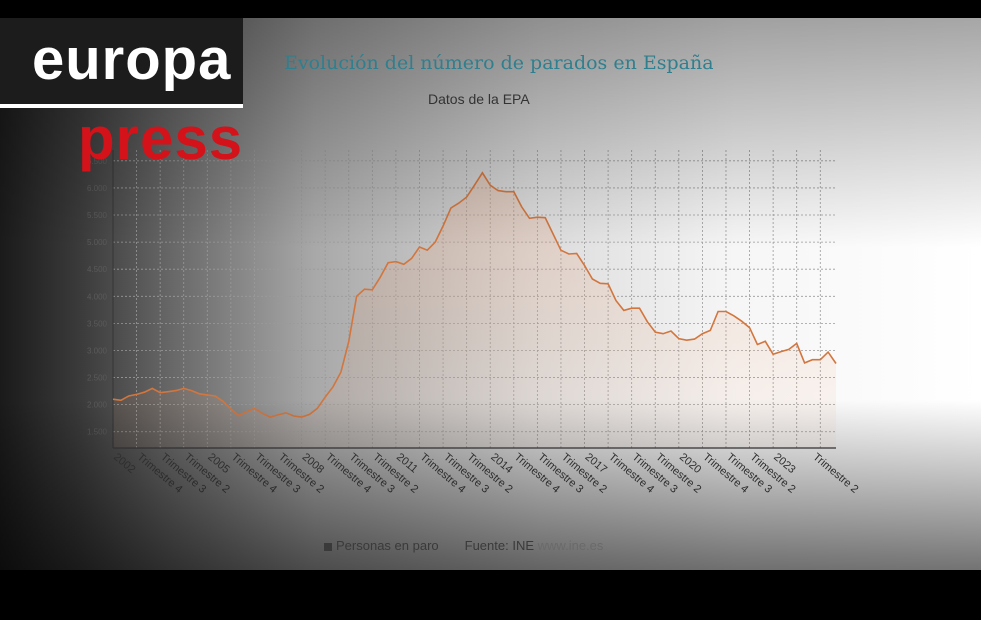 Image resolution: width=981 pixels, height=620 pixels. What do you see at coordinates (124, 463) in the screenshot?
I see `x-tick-label: 2002` at bounding box center [124, 463].